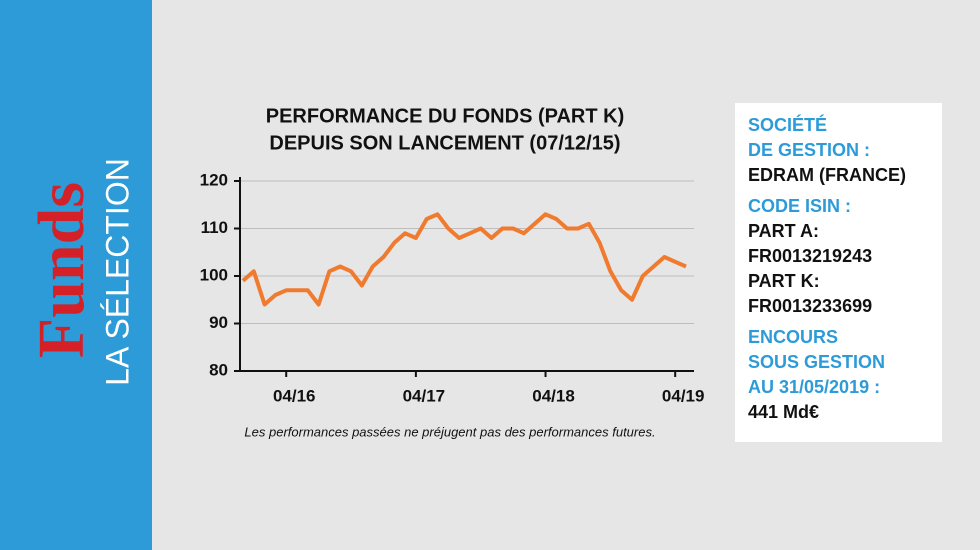  What do you see at coordinates (827, 175) in the screenshot?
I see `info-value: EDRAM (FRANCE)` at bounding box center [827, 175].